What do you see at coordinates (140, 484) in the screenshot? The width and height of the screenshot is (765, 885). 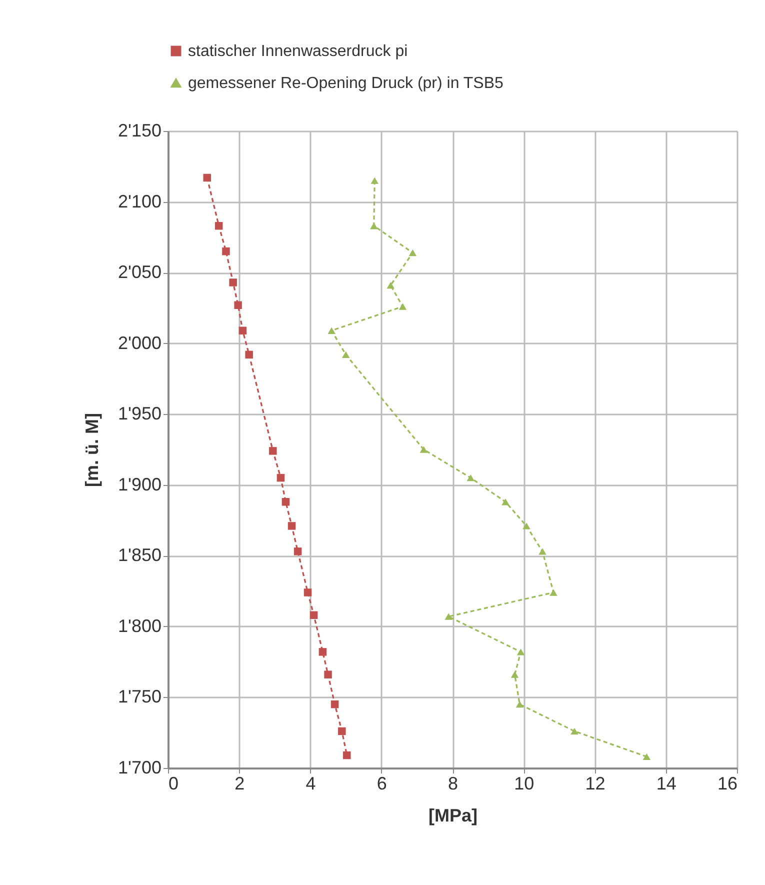 I see `y-tick-label: 1'900` at bounding box center [140, 484].